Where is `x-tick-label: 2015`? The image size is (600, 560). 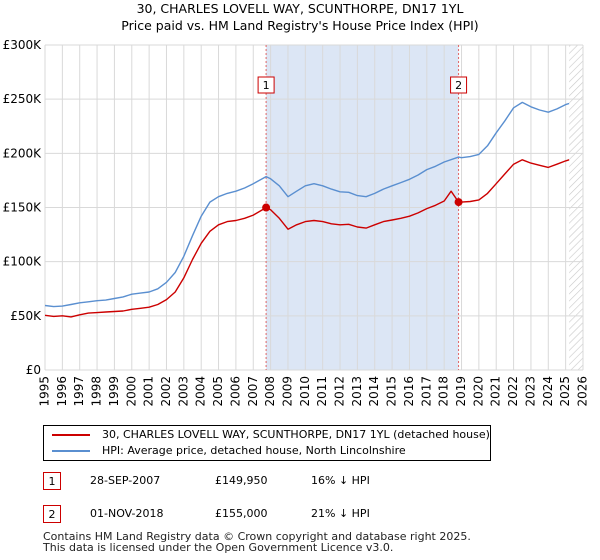 x-tick-label: 2015 is located at coordinates (392, 391).